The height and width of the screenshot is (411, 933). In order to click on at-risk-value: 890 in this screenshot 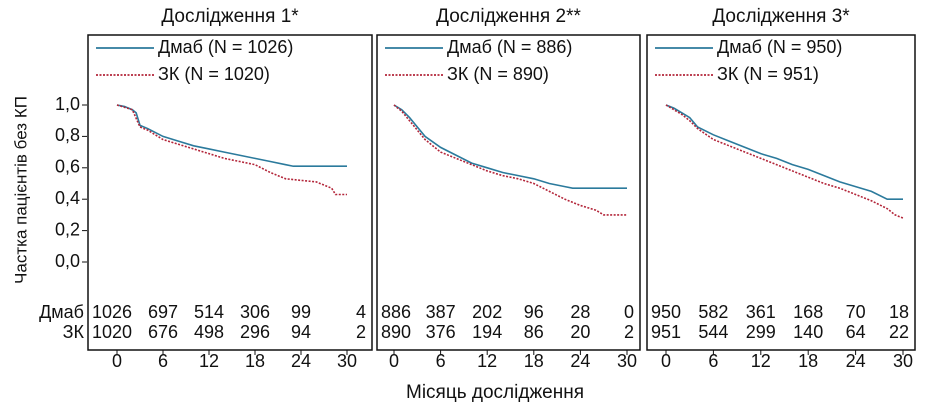, I will do `click(396, 332)`.